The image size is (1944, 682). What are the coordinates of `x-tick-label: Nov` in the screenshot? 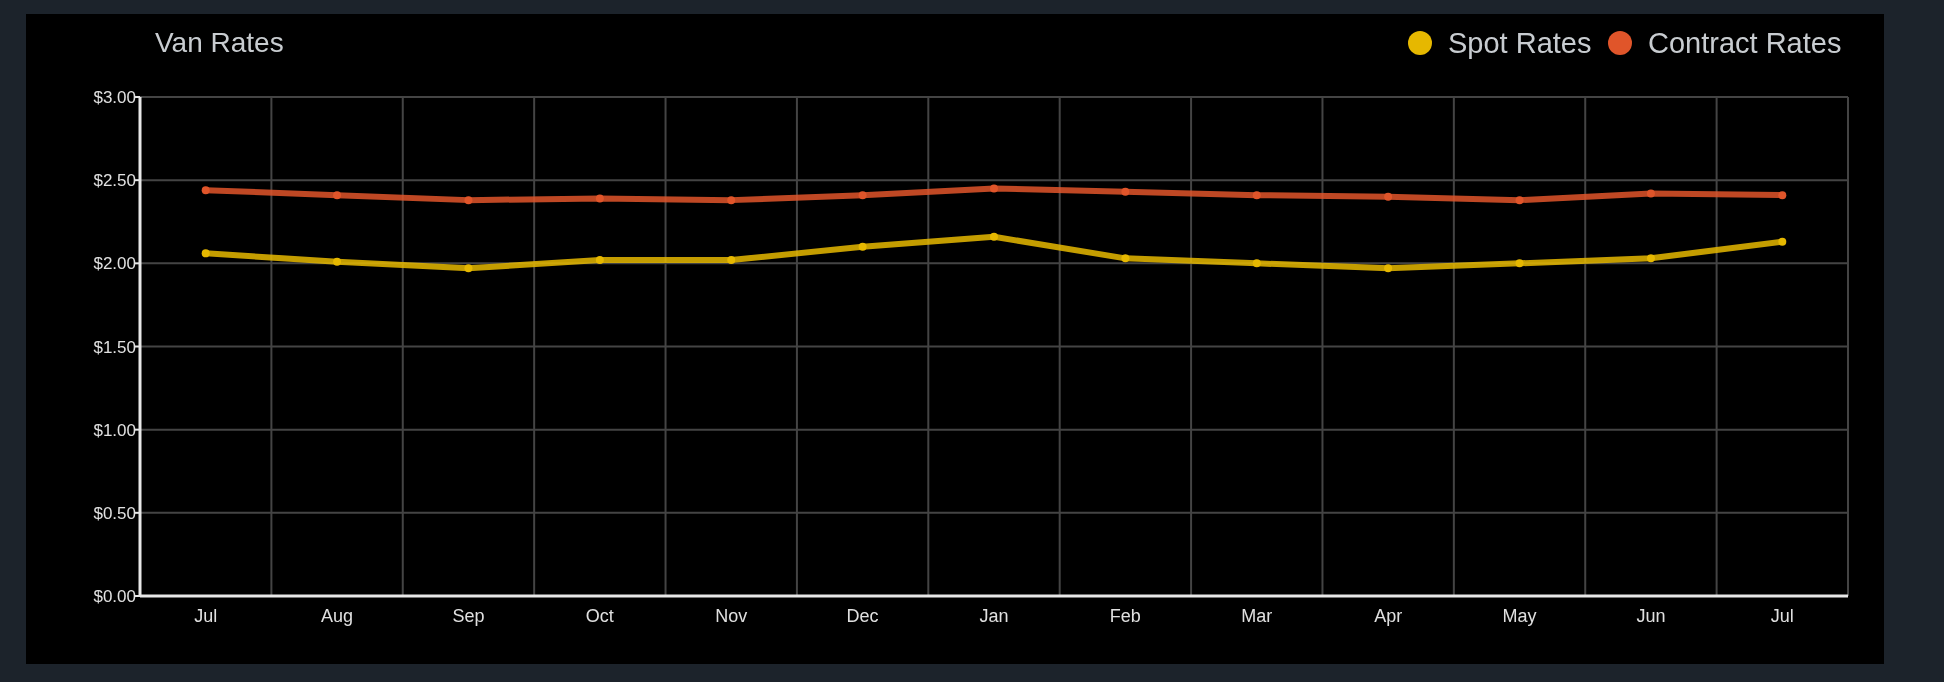 It's located at (731, 616).